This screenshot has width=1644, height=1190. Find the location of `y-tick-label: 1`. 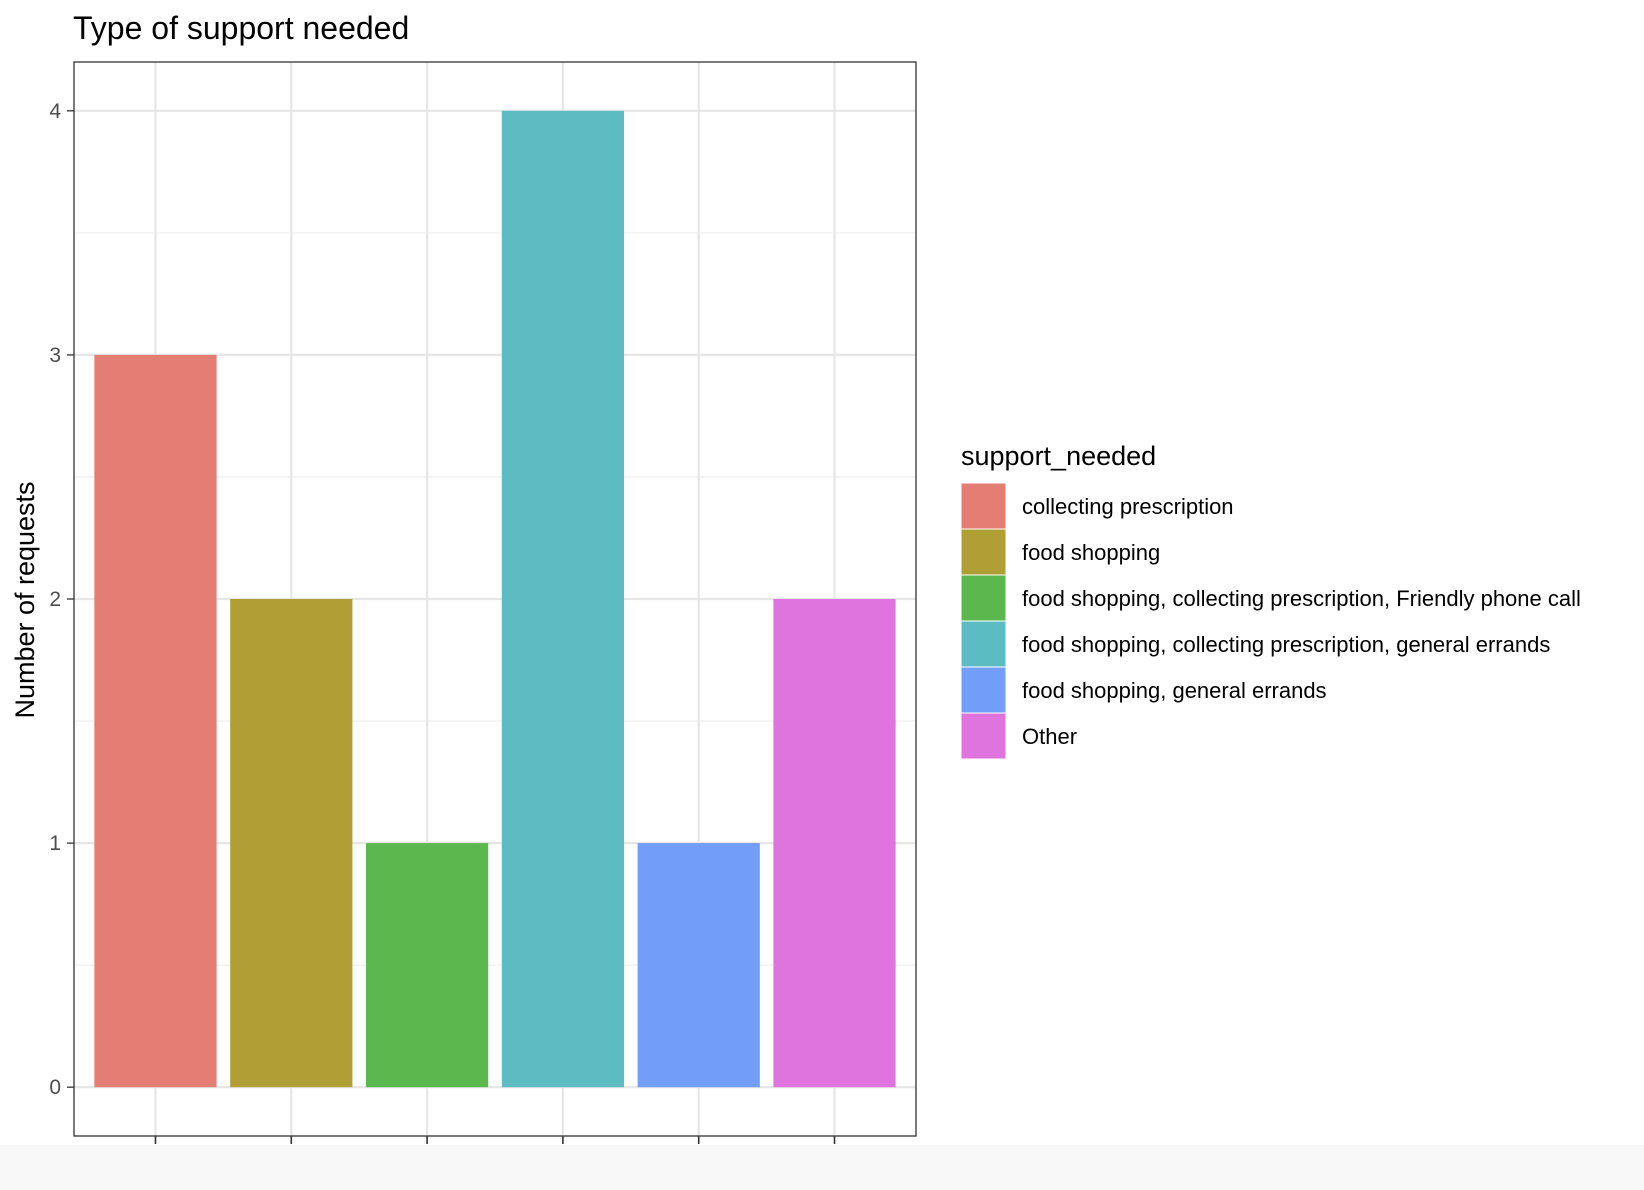

y-tick-label: 1 is located at coordinates (55, 843).